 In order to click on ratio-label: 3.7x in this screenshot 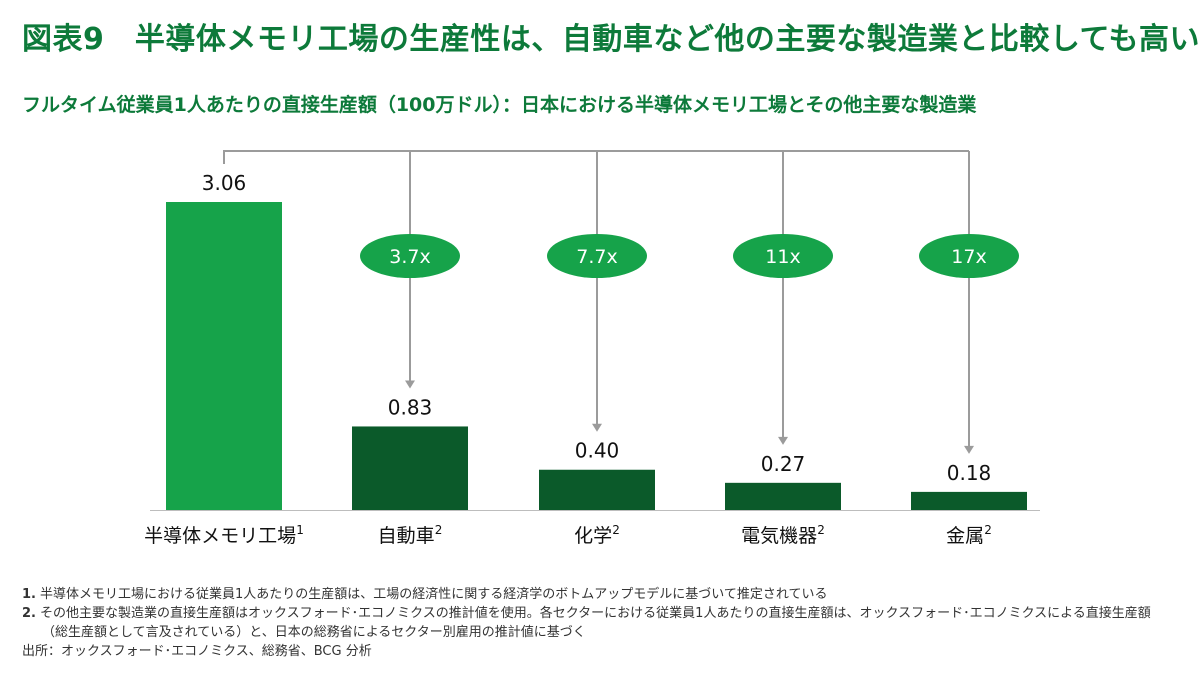, I will do `click(409, 257)`.